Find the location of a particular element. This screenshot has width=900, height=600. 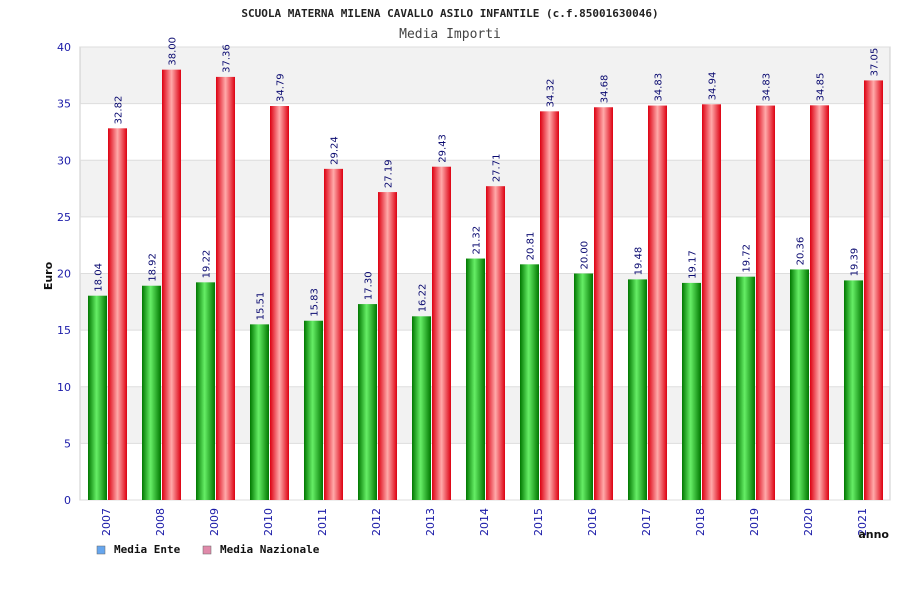

data-label: 37.36 is located at coordinates (227, 58).